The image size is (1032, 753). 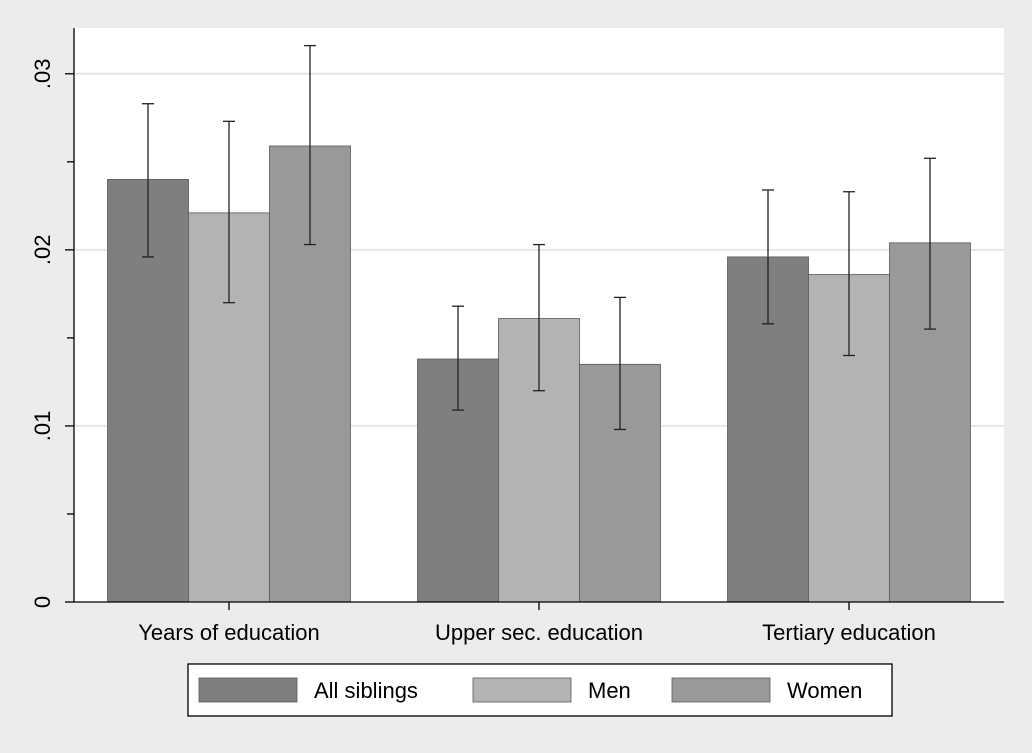 I want to click on legend-label: All siblings, so click(x=366, y=690).